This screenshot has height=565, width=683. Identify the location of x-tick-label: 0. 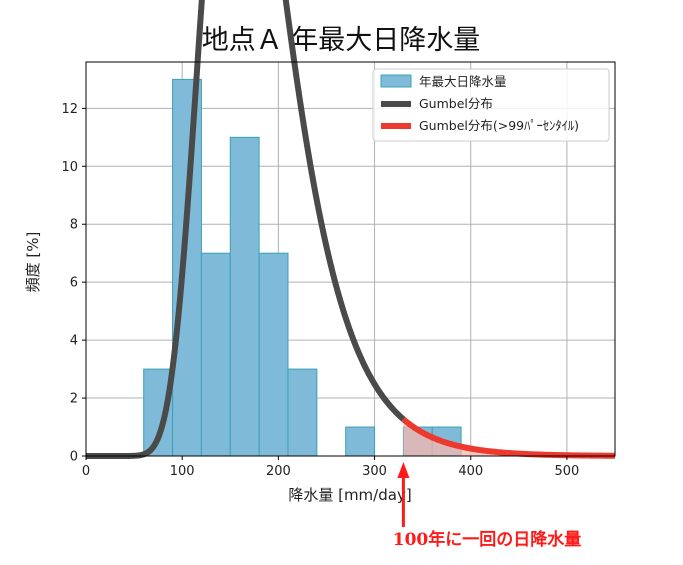
(86, 471).